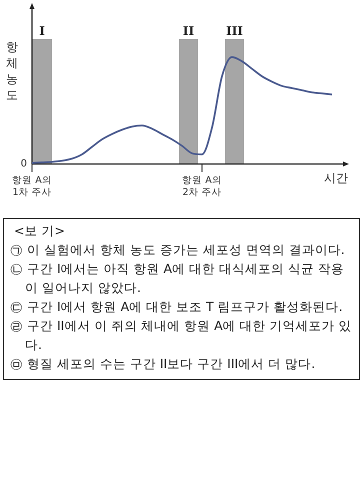  Describe the element at coordinates (189, 31) in the screenshot. I see `text: II` at that location.